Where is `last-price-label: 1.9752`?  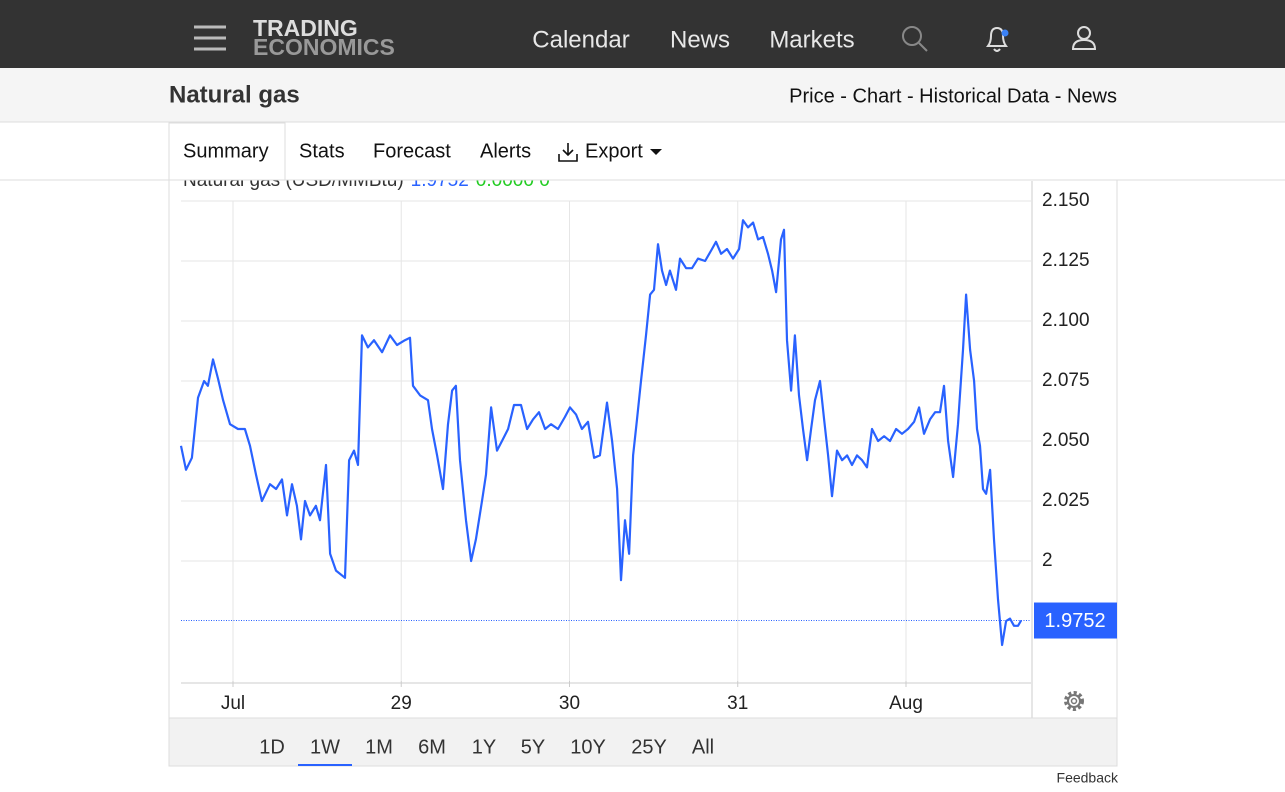 last-price-label: 1.9752 is located at coordinates (1074, 621).